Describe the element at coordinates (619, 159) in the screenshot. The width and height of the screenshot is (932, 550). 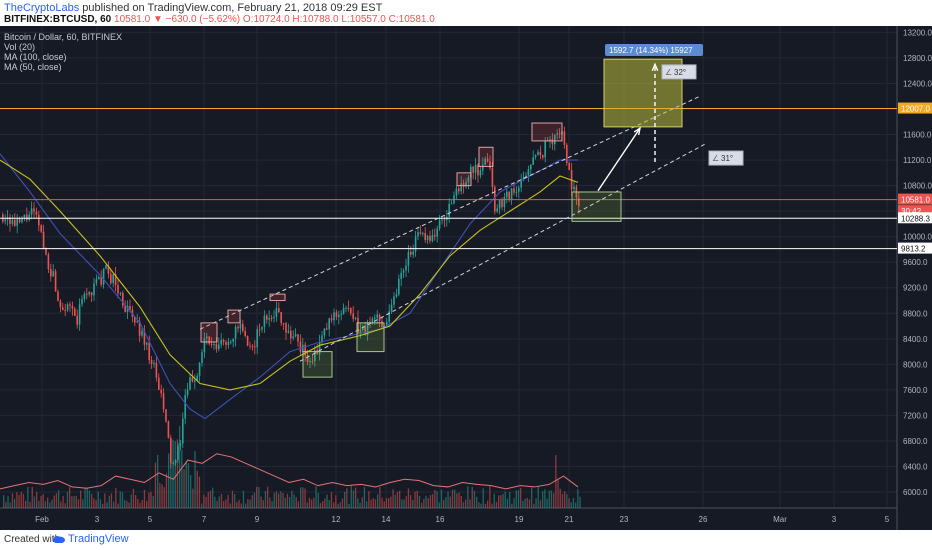
I see `breakout-arrow` at that location.